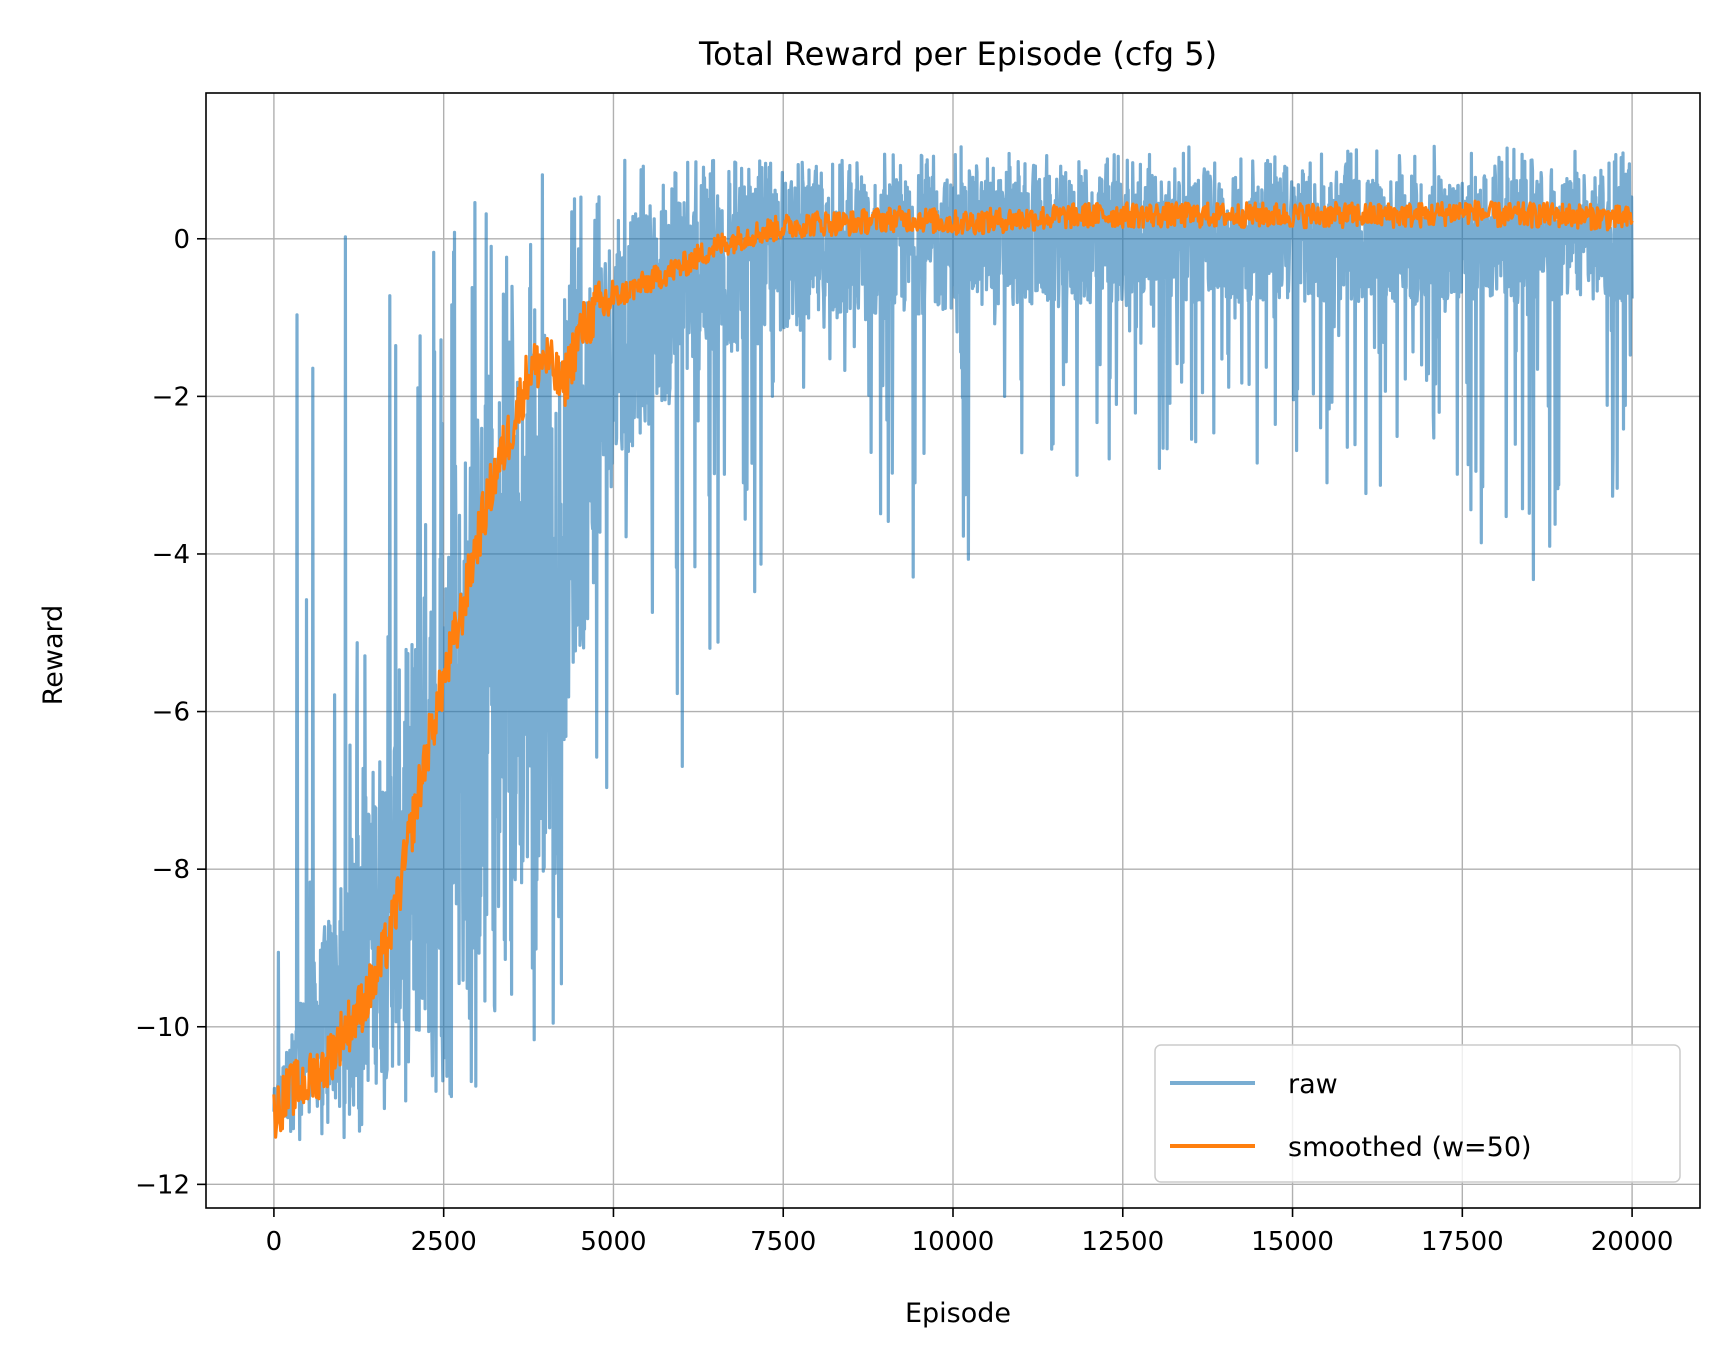  I want to click on y-tick-label: −4, so click(171, 555).